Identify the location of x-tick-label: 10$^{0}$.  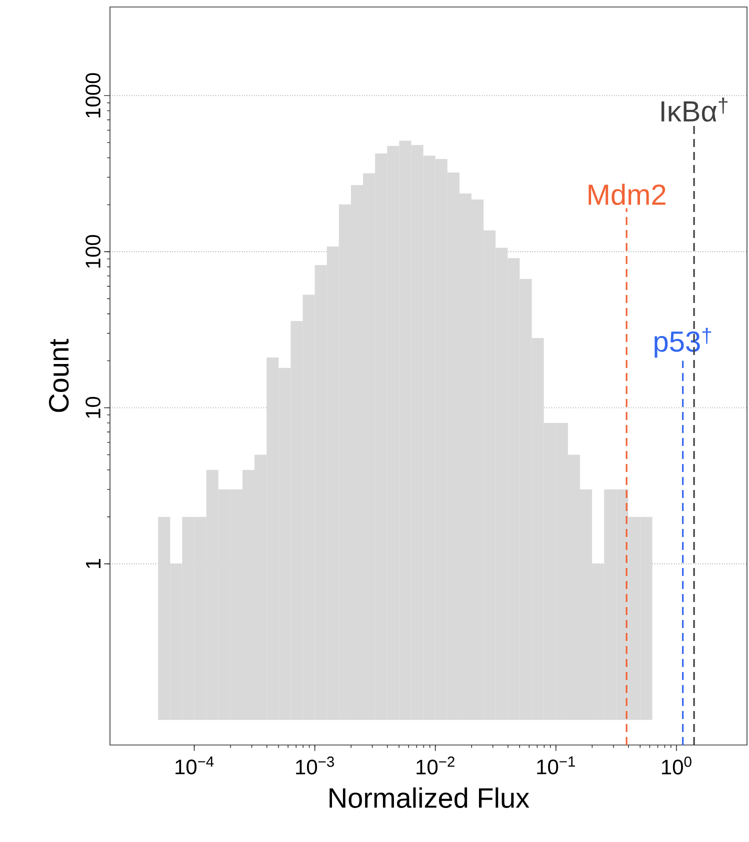
(677, 765).